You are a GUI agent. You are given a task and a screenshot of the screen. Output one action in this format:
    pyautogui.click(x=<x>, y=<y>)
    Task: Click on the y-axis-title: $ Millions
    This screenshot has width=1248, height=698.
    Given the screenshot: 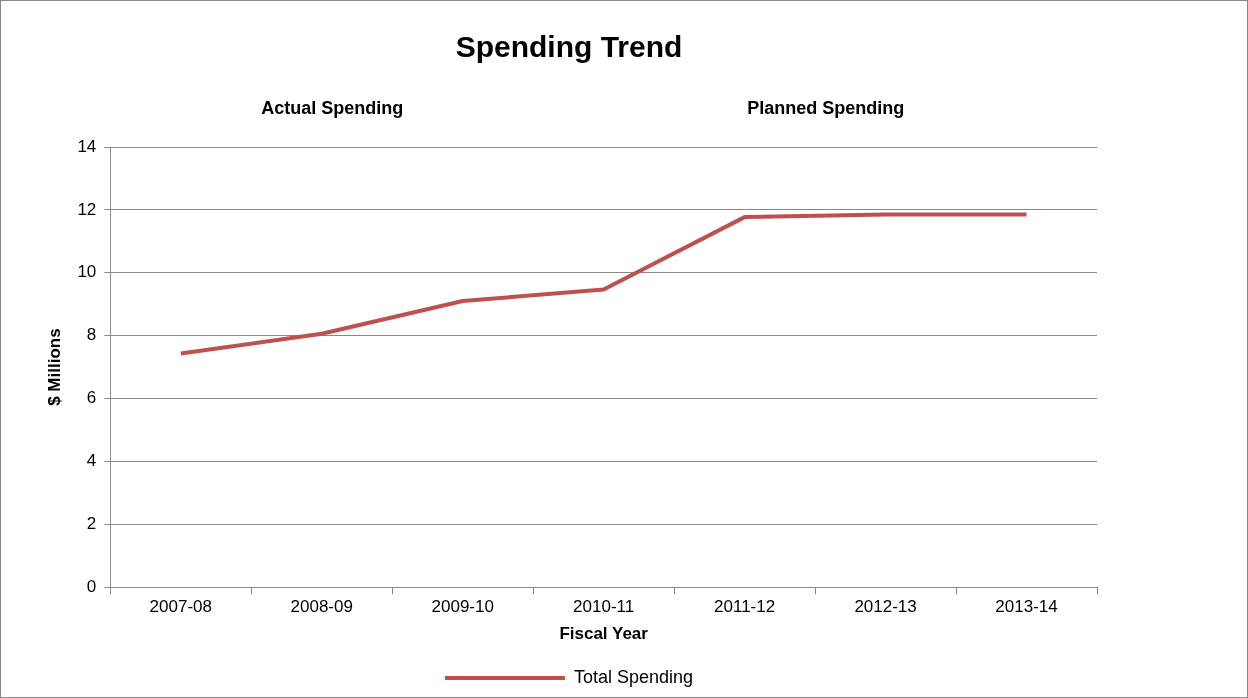 What is the action you would take?
    pyautogui.click(x=54, y=367)
    